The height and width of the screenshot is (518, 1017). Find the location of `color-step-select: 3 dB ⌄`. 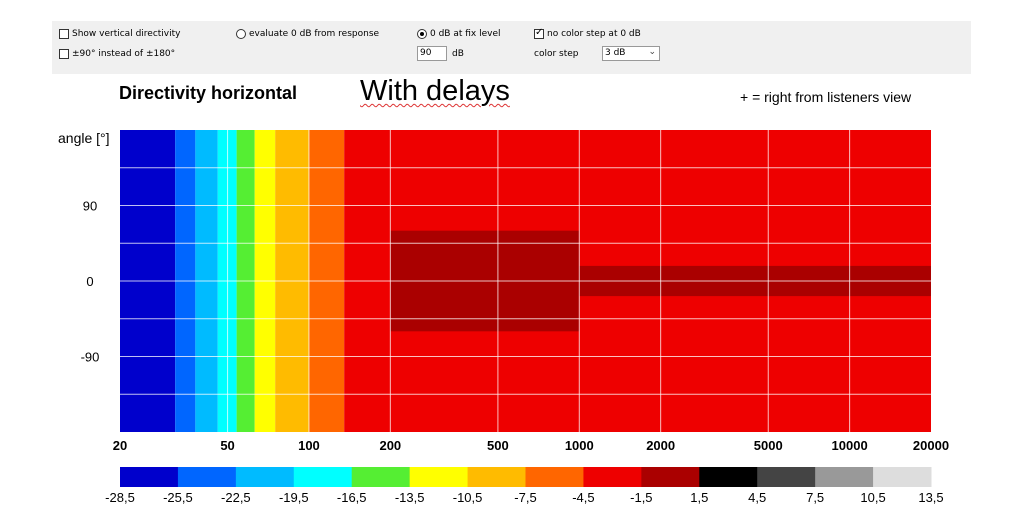

color-step-select: 3 dB ⌄ is located at coordinates (631, 53).